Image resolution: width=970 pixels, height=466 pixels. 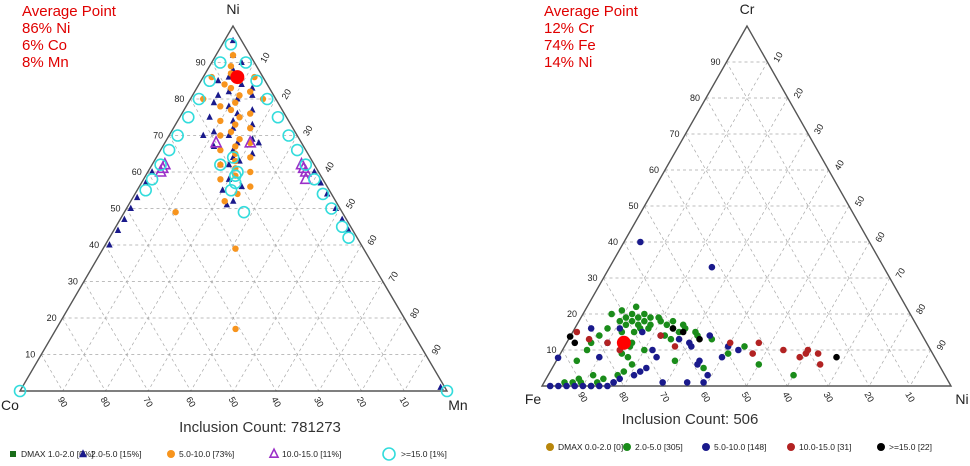 I want to click on legend-label: 2.0-5.0 [15%], so click(x=116, y=454).